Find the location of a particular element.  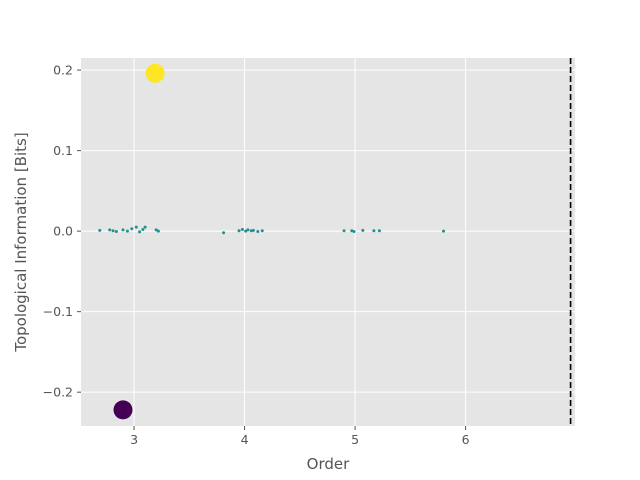

y-tick-label: 0.1 is located at coordinates (63, 150).